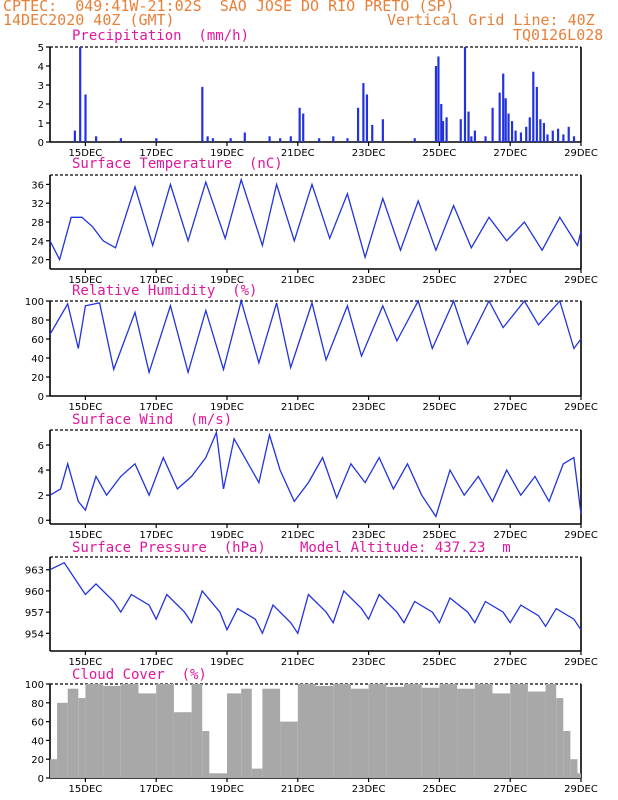 This screenshot has height=800, width=618. Describe the element at coordinates (315, 219) in the screenshot. I see `temp-series-line` at that location.